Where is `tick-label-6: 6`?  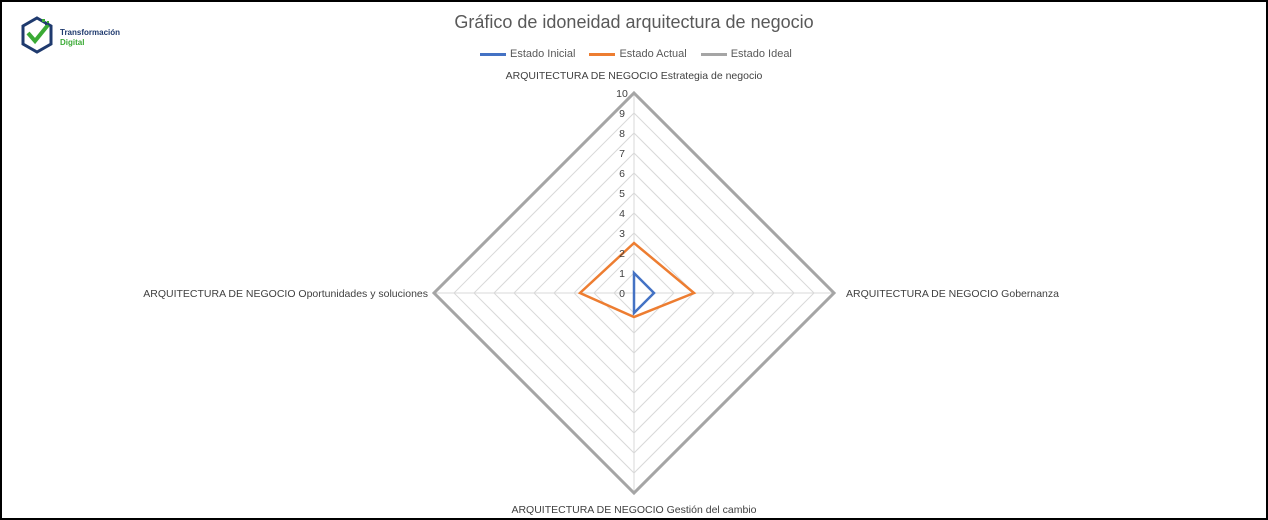 tick-label-6: 6 is located at coordinates (622, 174).